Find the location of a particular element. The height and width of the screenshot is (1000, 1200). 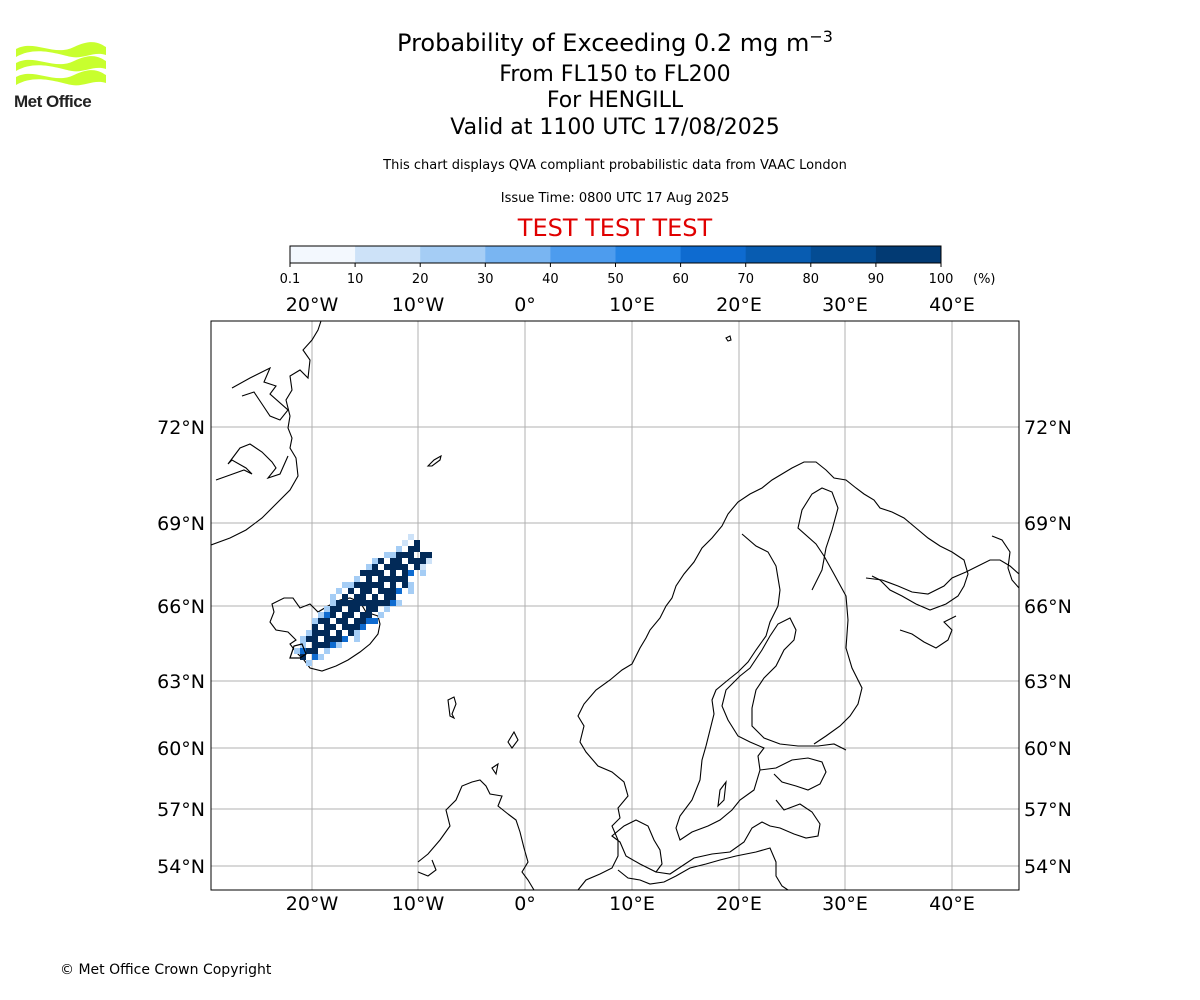

border-norway-sweden is located at coordinates (743, 640).